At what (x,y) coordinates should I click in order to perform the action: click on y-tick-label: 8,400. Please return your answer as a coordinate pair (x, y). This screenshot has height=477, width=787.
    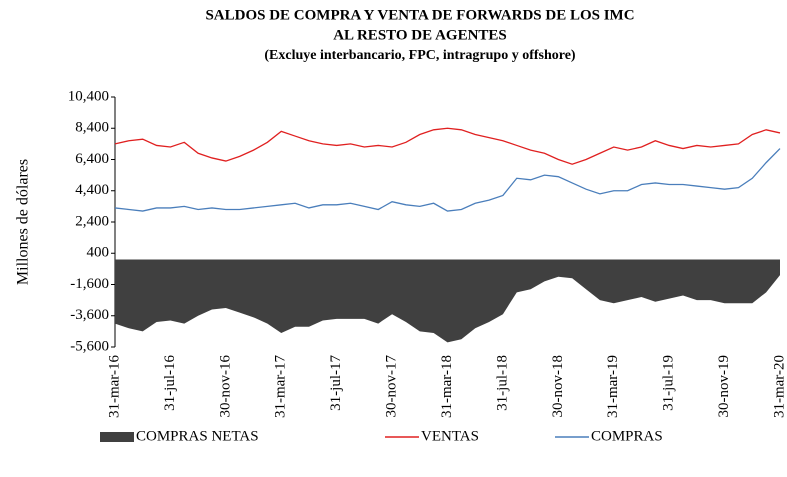
    Looking at the image, I should click on (92, 128).